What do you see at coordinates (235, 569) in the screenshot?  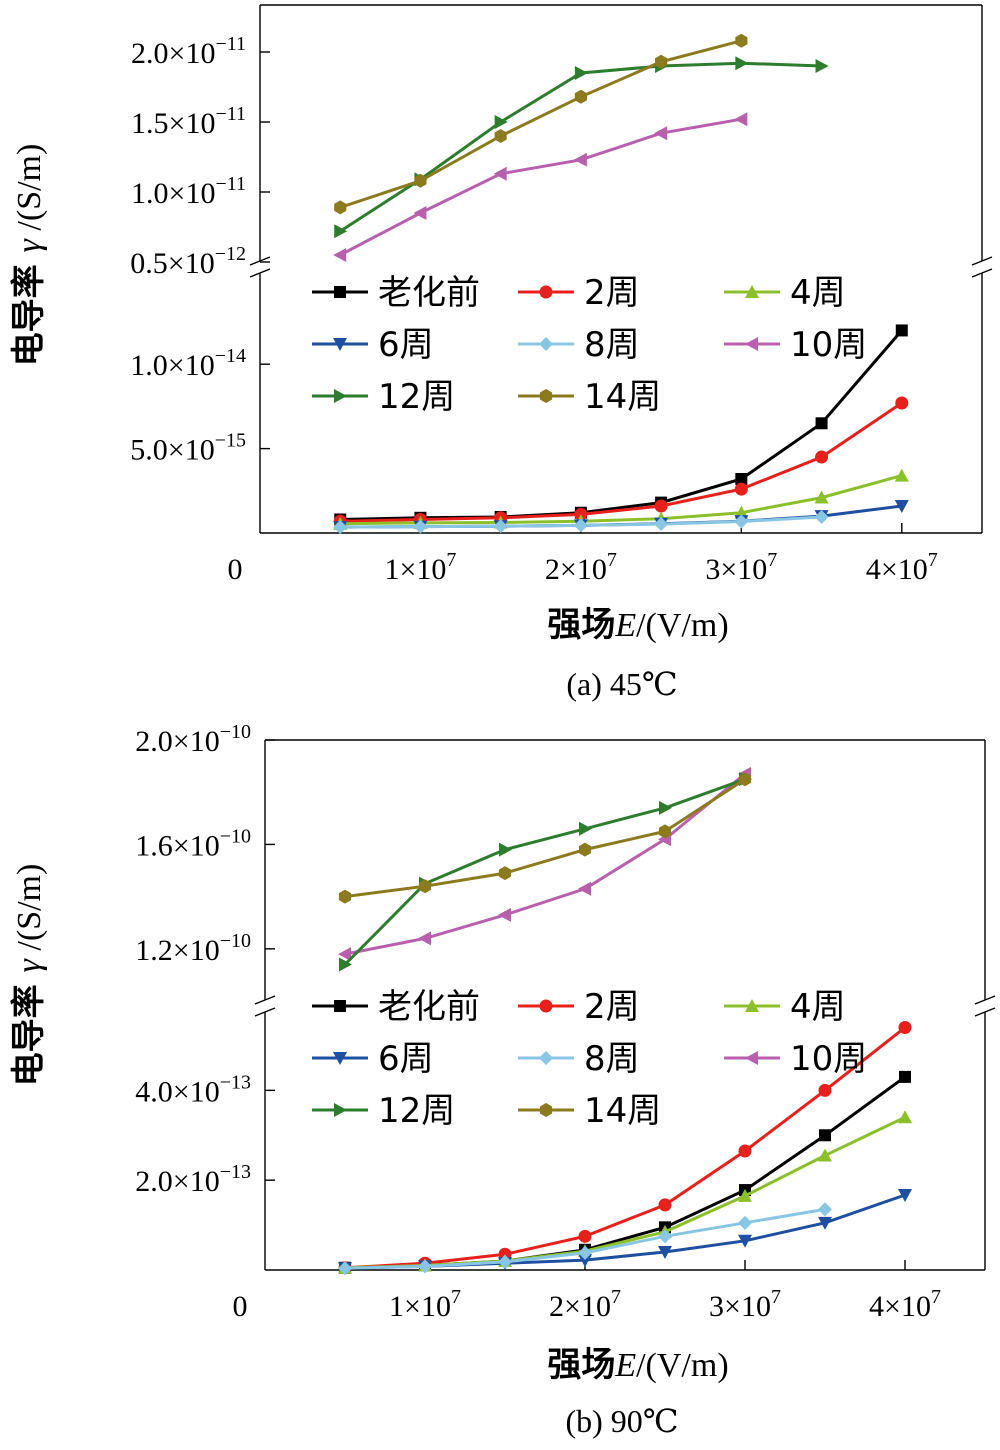 I see `x-tick-label-zero: 0` at bounding box center [235, 569].